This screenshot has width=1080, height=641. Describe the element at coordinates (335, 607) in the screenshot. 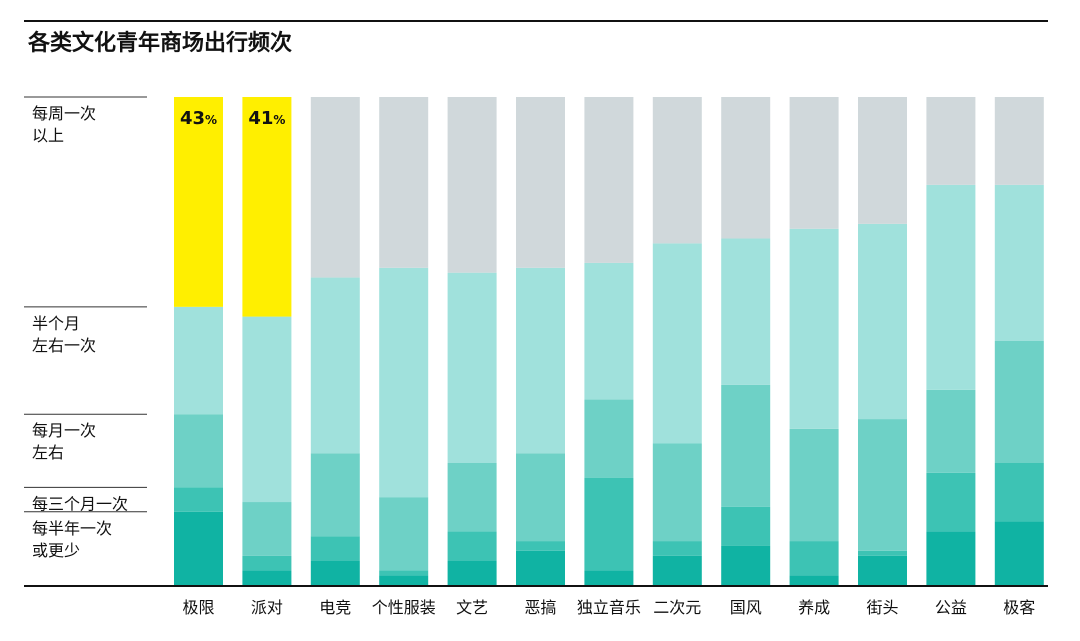

I see `category-label: 电竞` at that location.